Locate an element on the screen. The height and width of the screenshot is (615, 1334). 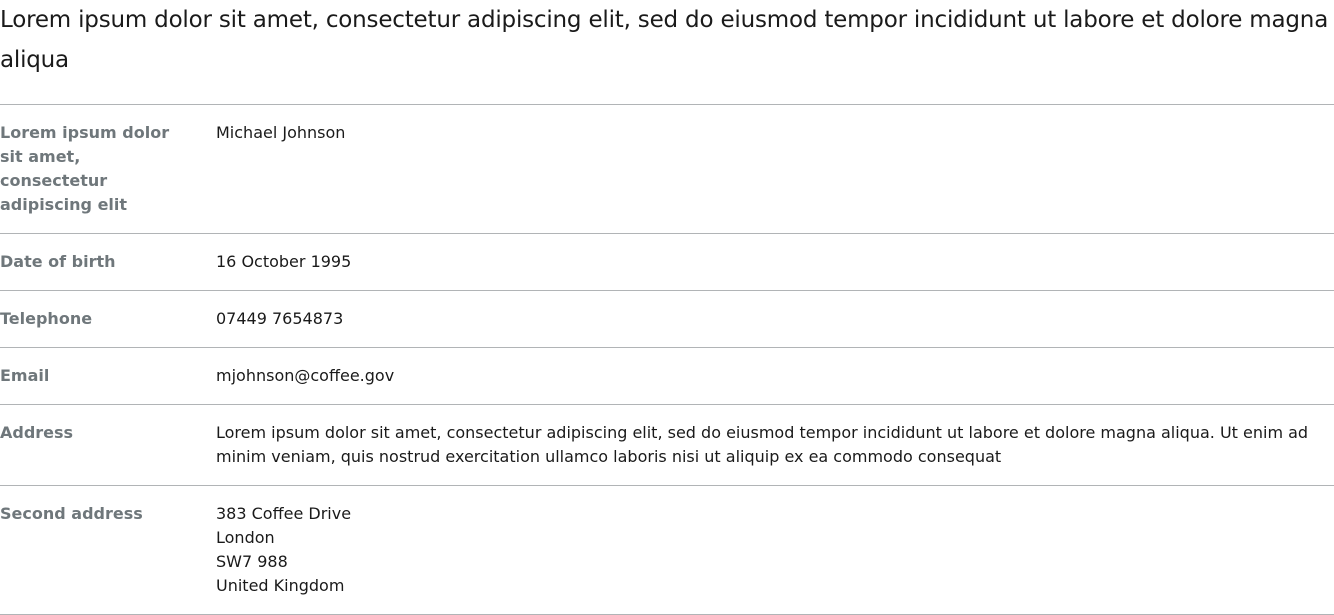
address-line: SW7 988 is located at coordinates (252, 561).